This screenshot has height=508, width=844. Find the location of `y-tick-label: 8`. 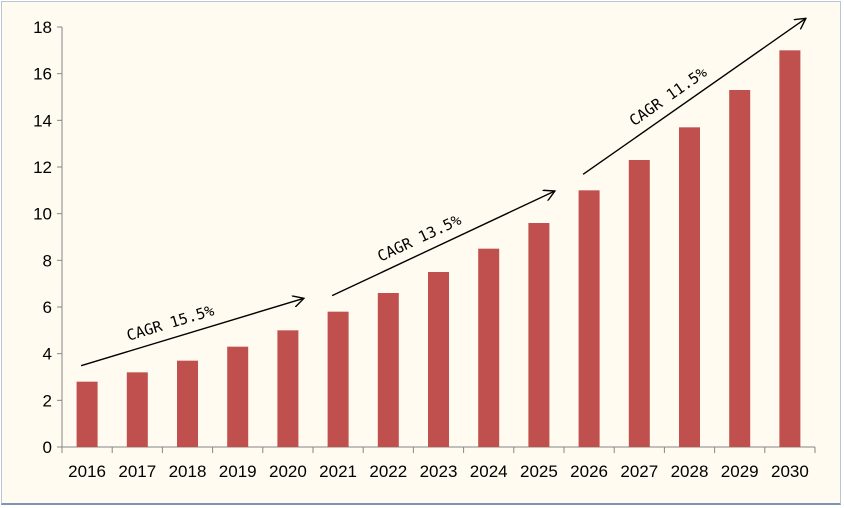

y-tick-label: 8 is located at coordinates (47, 260).